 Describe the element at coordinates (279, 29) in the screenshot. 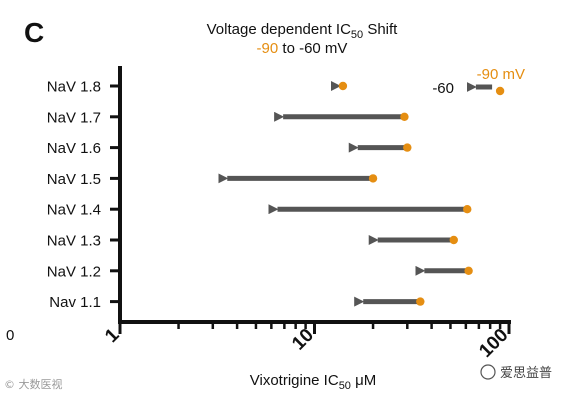

I see `chart-title-main: Voltage dependent IC` at that location.